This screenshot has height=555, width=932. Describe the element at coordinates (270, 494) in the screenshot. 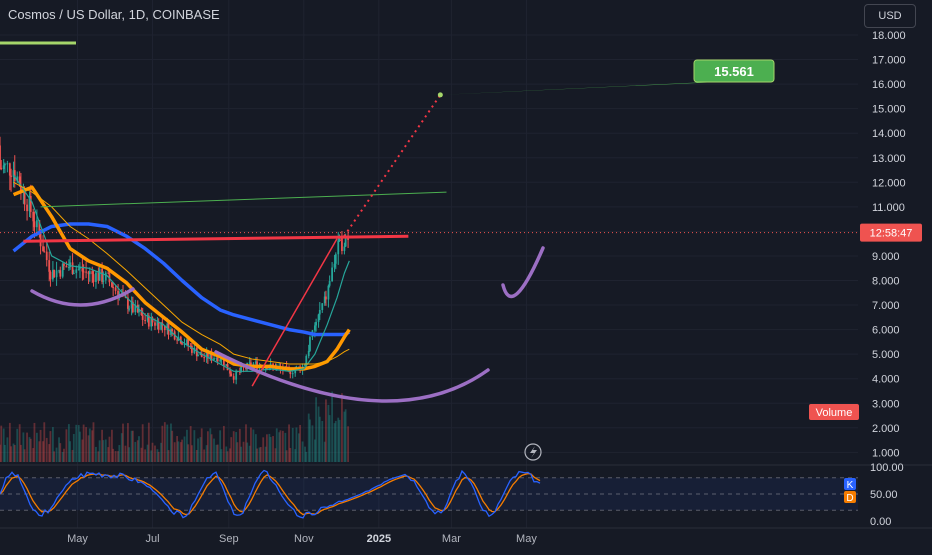

I see `stoch-d-line` at that location.